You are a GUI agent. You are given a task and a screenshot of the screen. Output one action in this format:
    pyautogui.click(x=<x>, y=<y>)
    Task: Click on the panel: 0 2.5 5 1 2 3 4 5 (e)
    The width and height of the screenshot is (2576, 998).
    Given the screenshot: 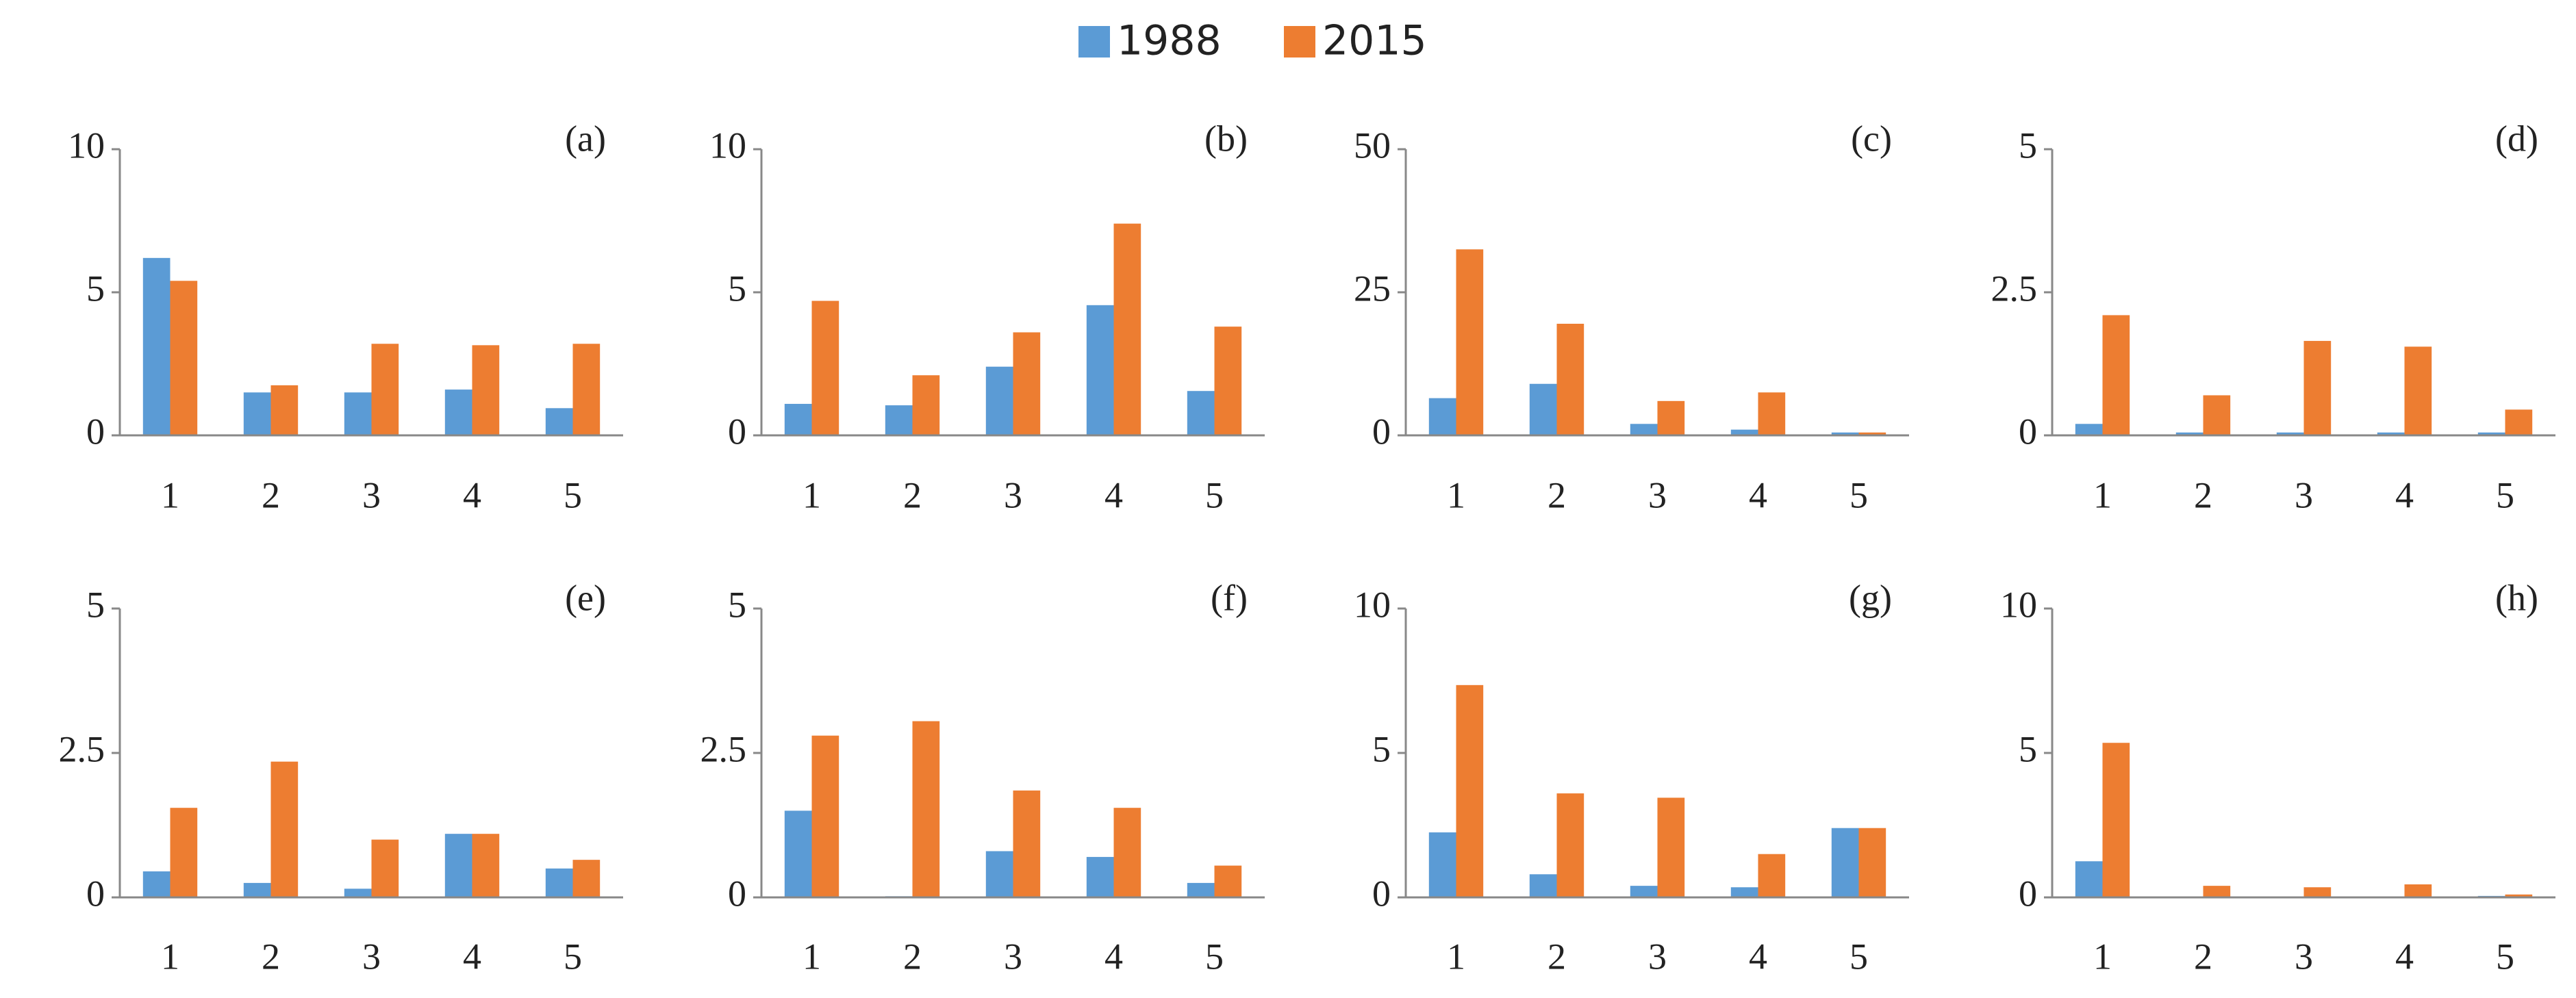 What is the action you would take?
    pyautogui.click(x=341, y=777)
    